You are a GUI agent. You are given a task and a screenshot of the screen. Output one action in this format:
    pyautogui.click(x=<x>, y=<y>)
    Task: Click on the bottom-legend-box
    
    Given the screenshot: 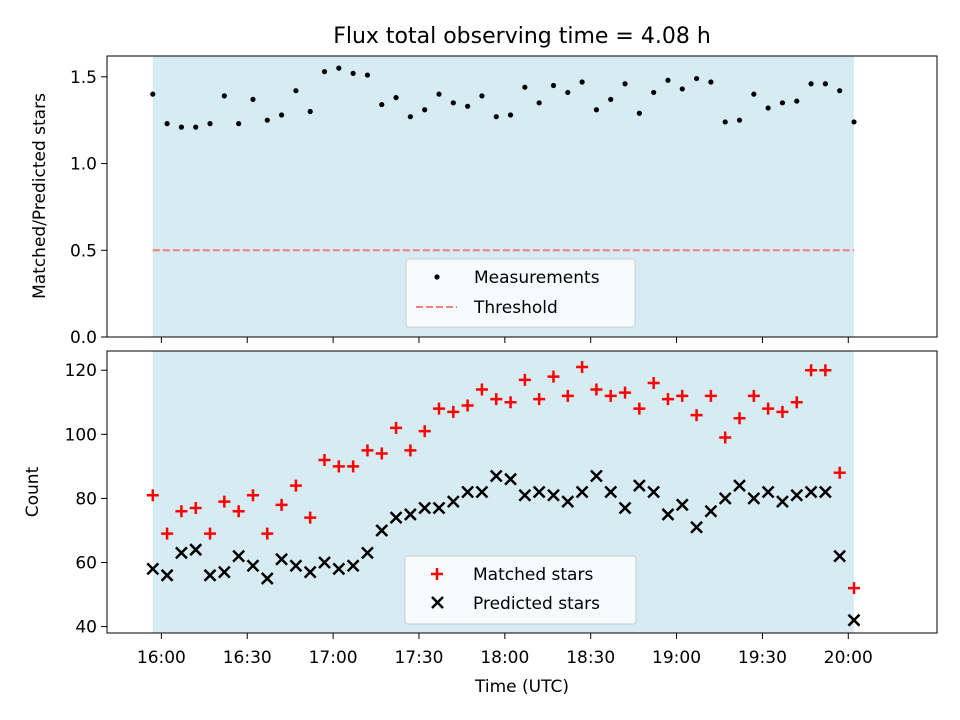 What is the action you would take?
    pyautogui.click(x=520, y=590)
    